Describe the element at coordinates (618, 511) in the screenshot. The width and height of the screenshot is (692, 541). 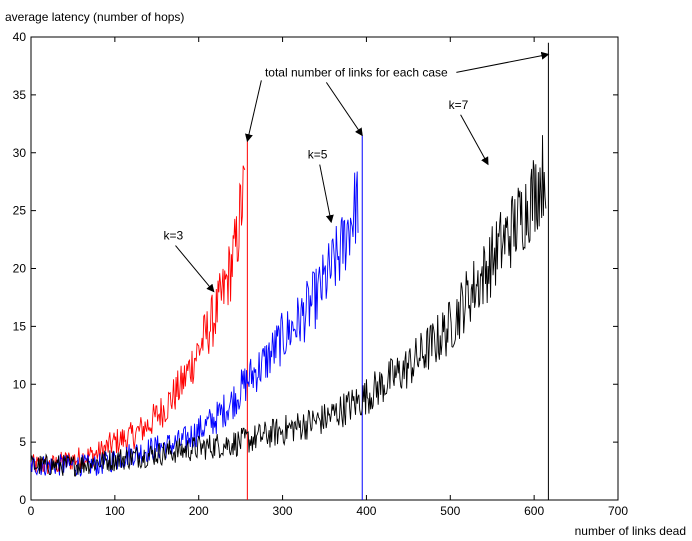
I see `x-tick-label: 700` at that location.